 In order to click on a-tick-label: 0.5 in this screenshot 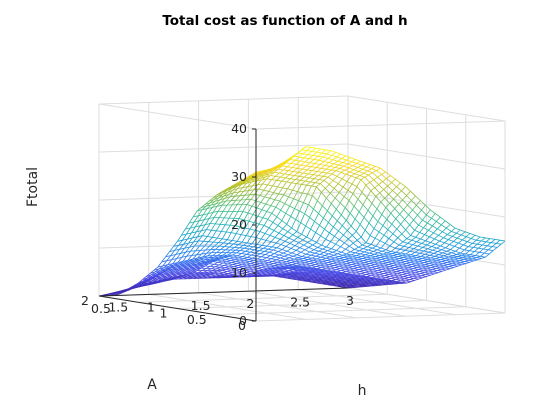, I will do `click(197, 319)`.